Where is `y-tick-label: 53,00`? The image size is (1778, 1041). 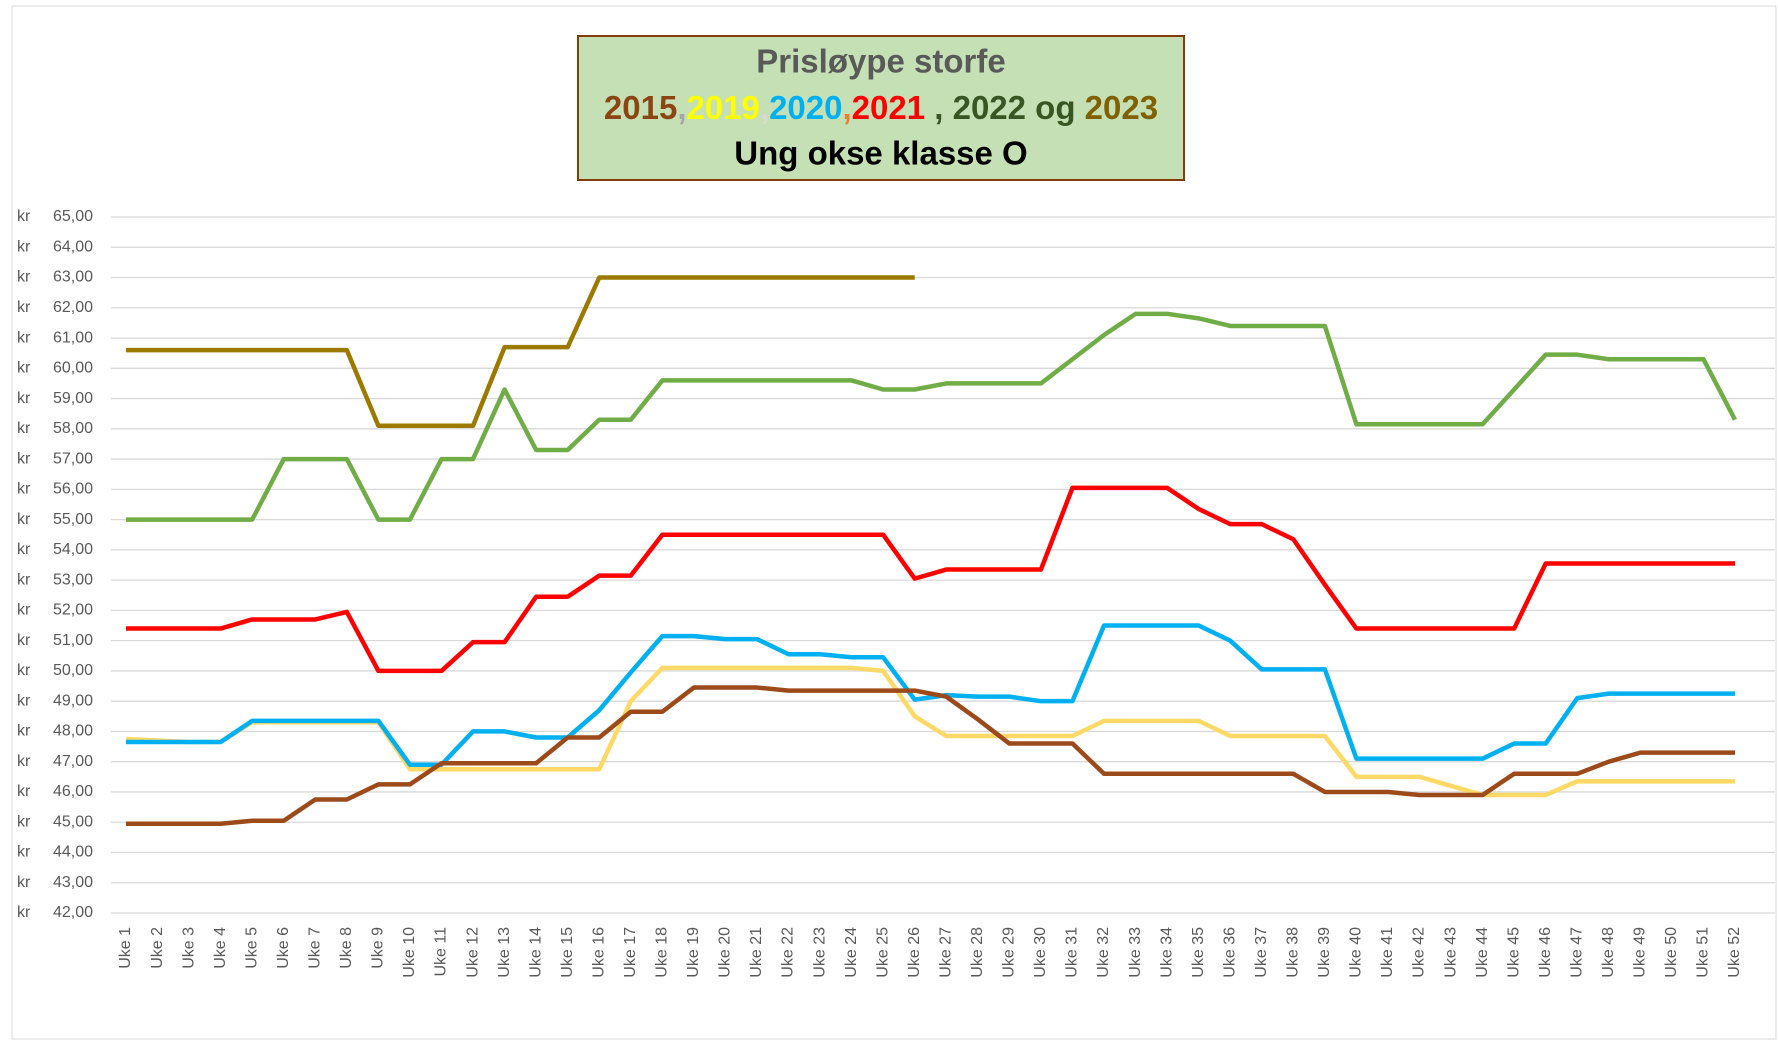 y-tick-label: 53,00 is located at coordinates (73, 579).